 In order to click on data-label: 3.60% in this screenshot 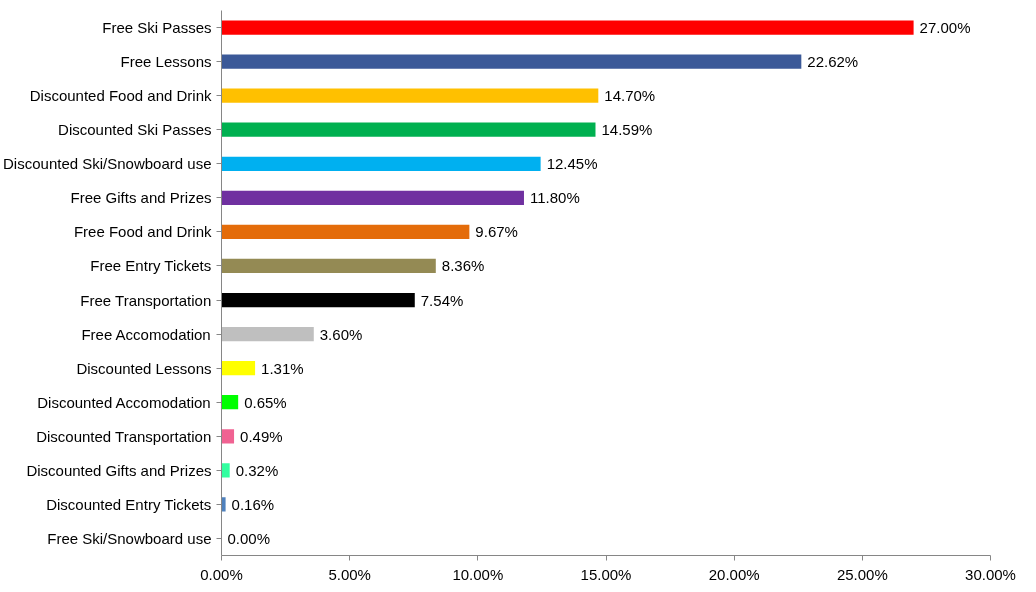, I will do `click(341, 334)`.